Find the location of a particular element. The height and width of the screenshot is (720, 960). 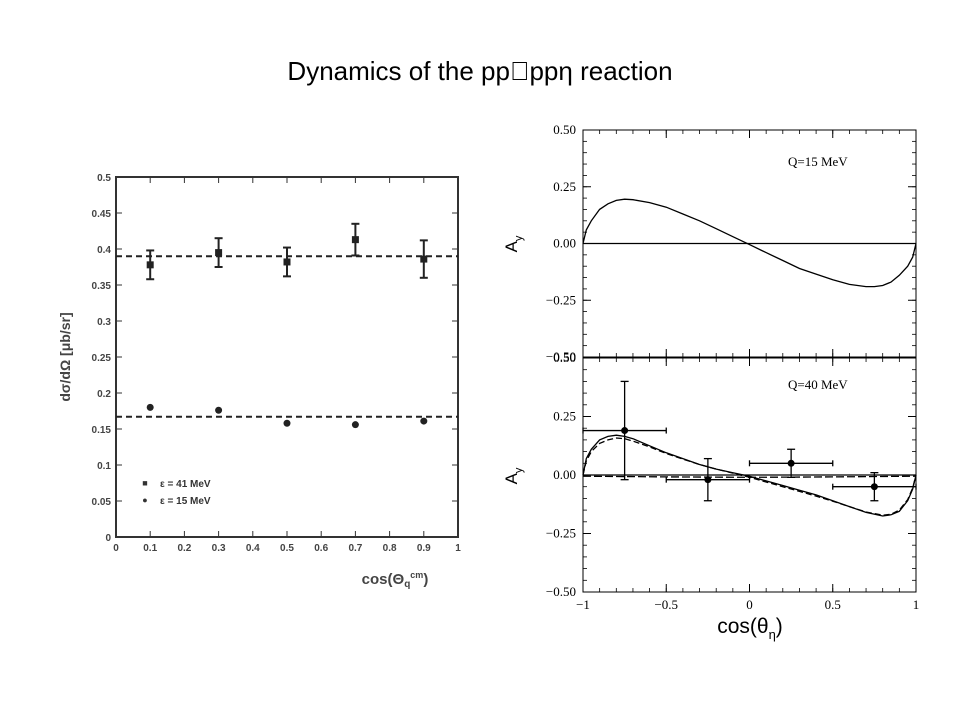

model-solid-curve is located at coordinates (749, 475).